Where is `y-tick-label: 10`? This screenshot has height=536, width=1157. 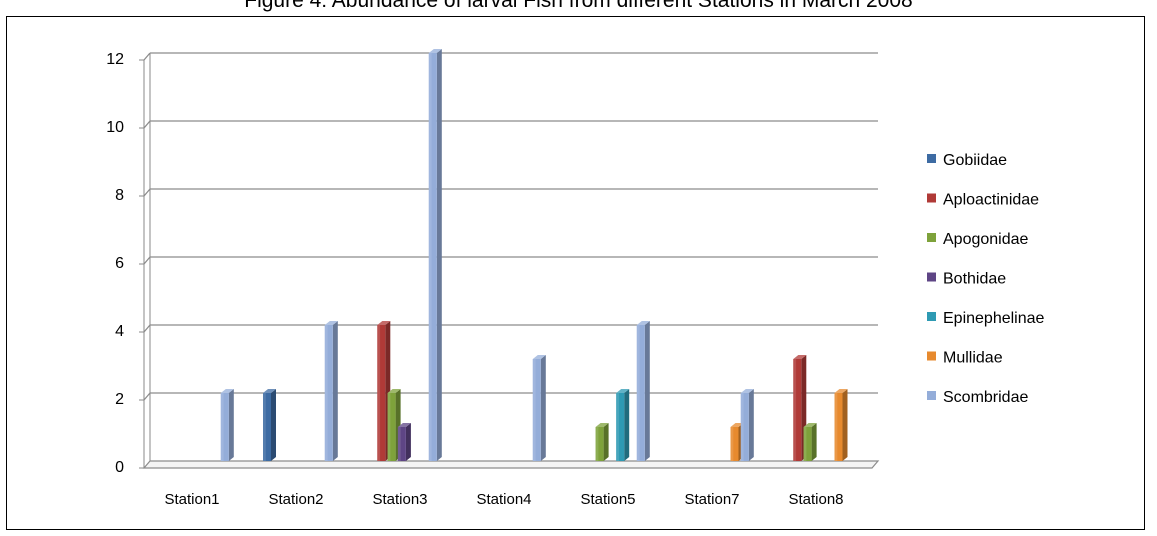
y-tick-label: 10 is located at coordinates (115, 127).